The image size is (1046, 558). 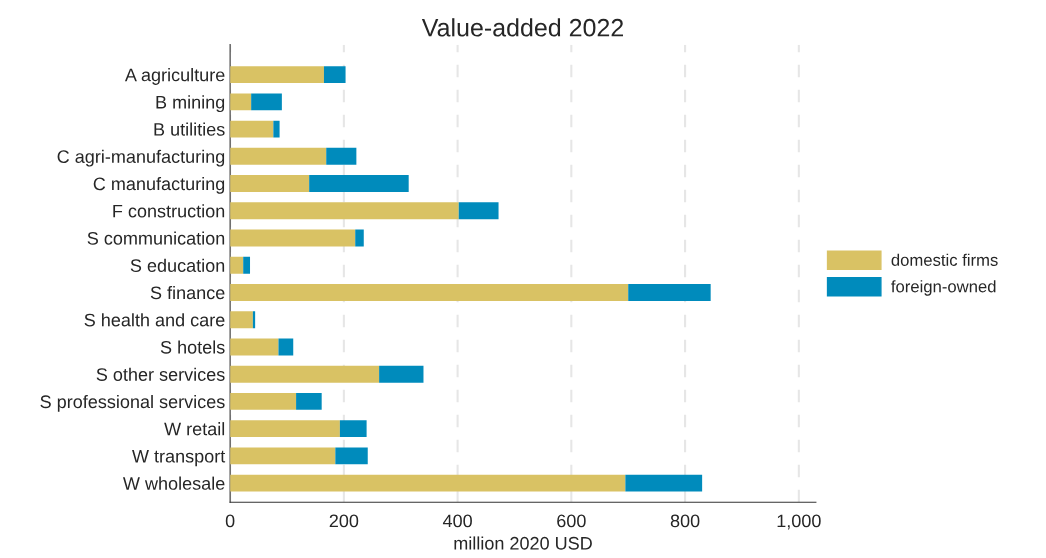 What do you see at coordinates (523, 543) in the screenshot?
I see `x-axis-title: million 2020 USD` at bounding box center [523, 543].